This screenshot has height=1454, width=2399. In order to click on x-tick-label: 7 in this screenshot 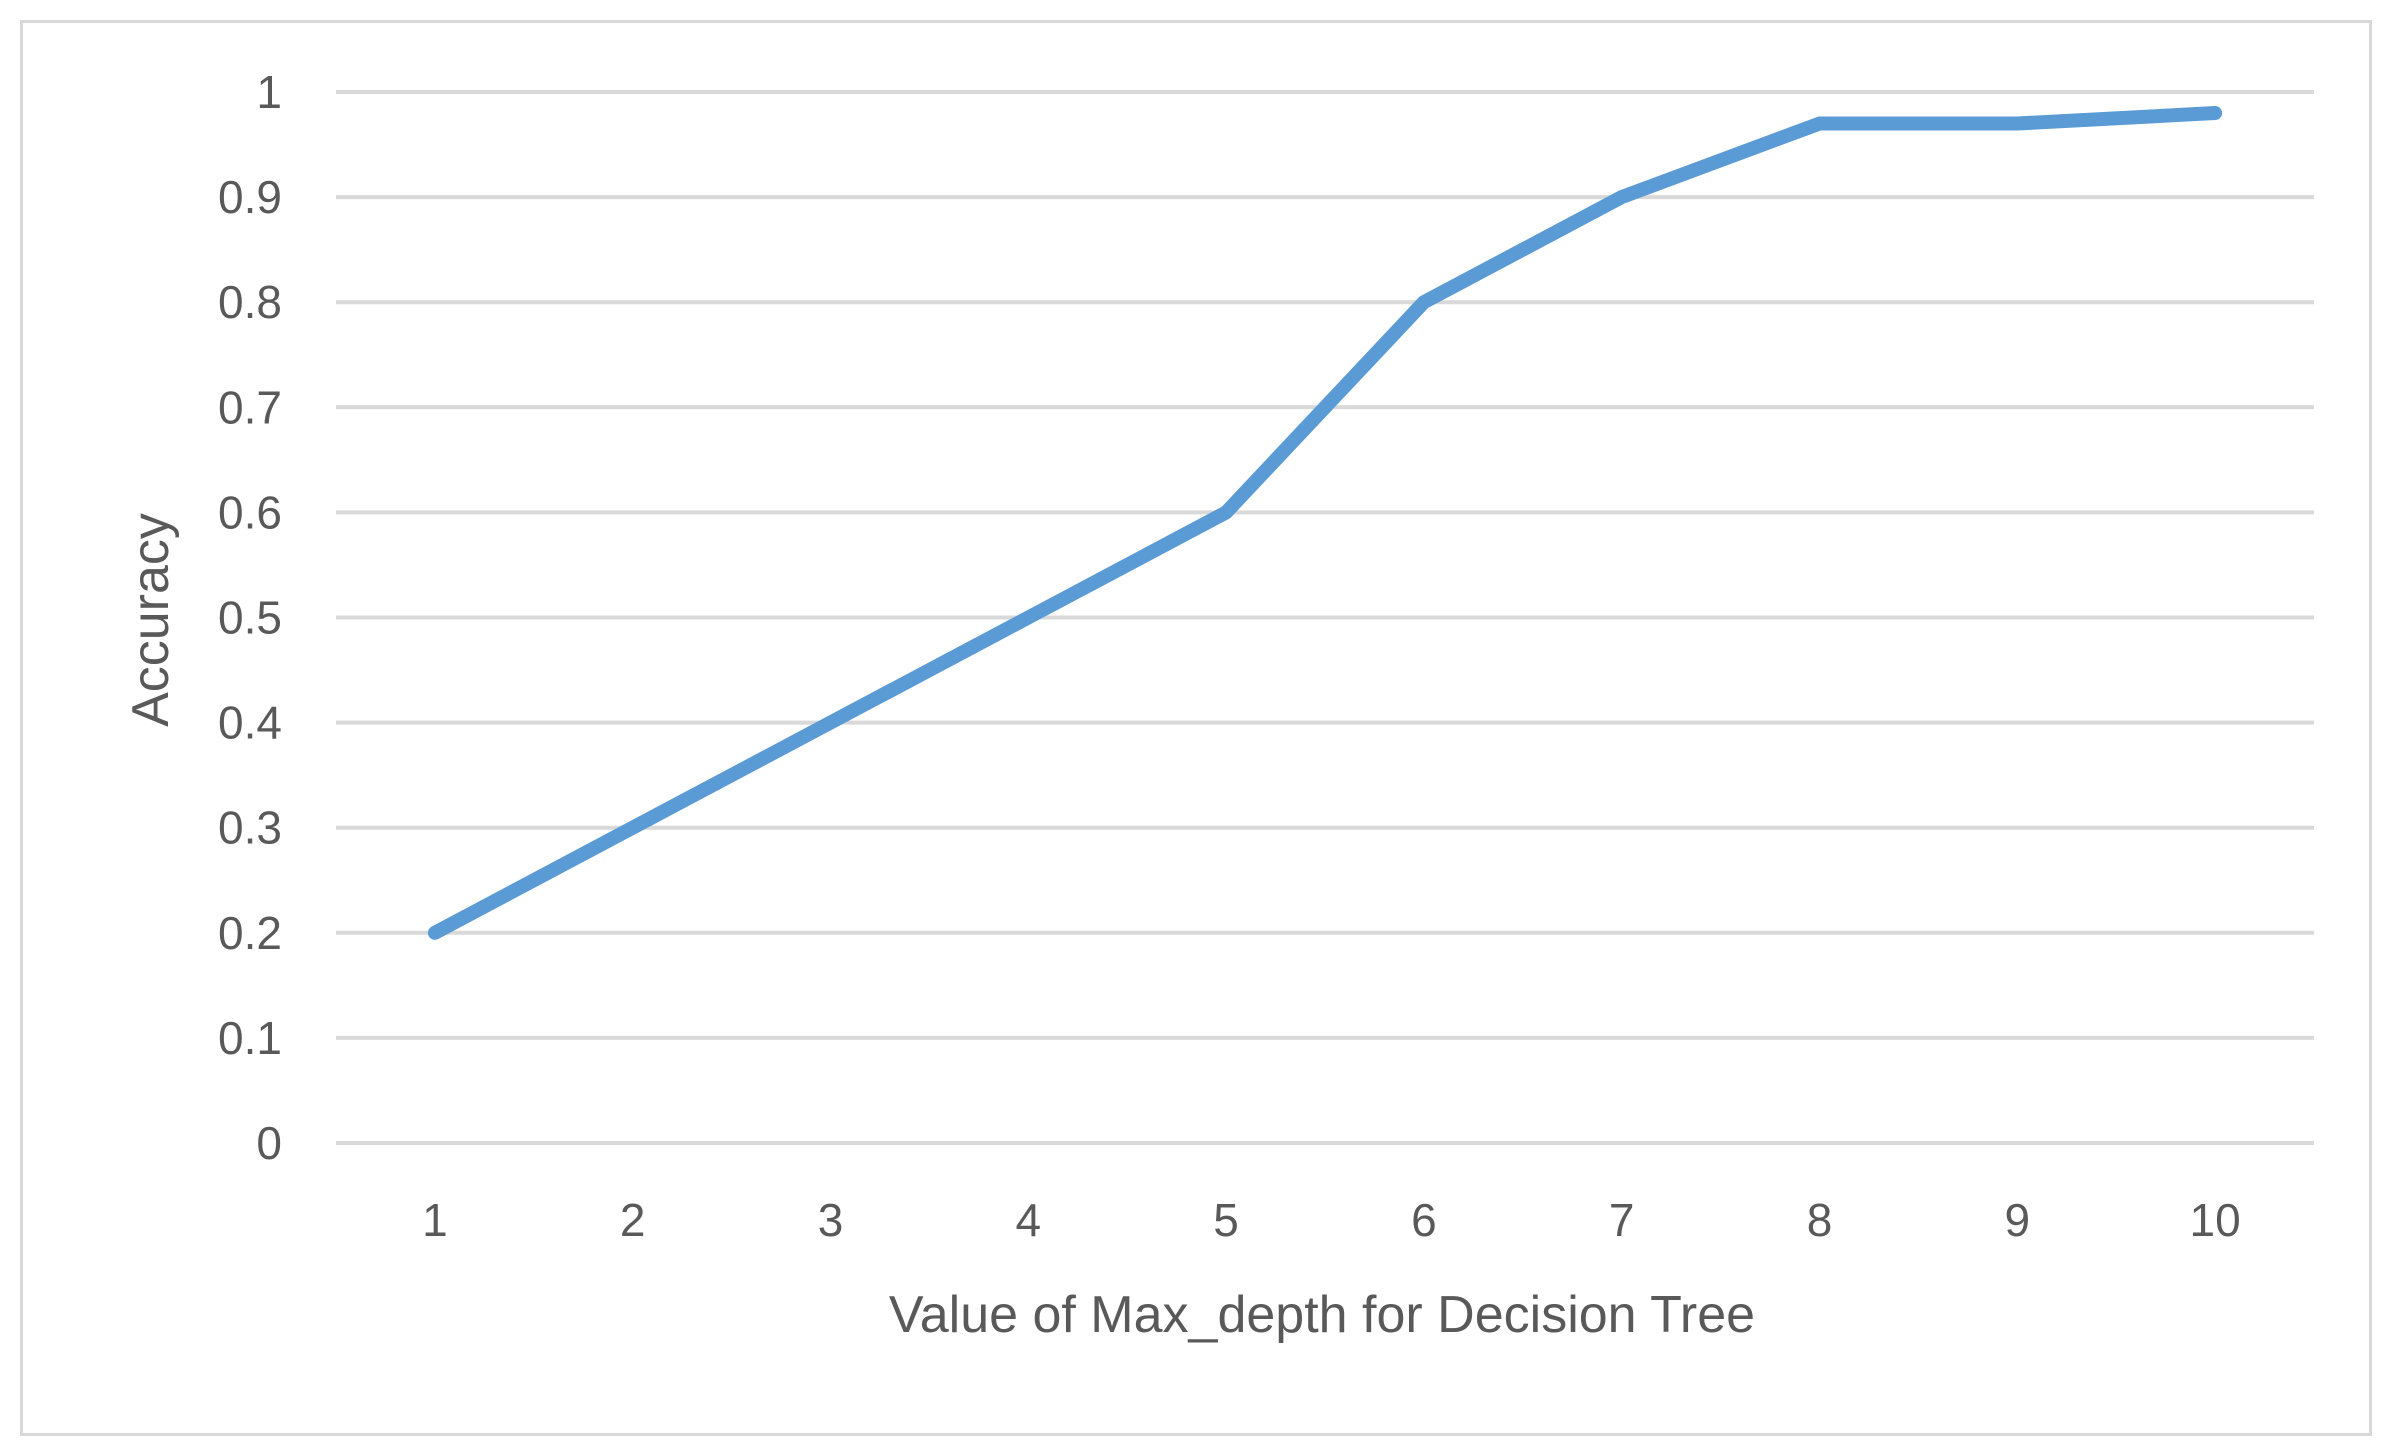, I will do `click(1622, 1220)`.